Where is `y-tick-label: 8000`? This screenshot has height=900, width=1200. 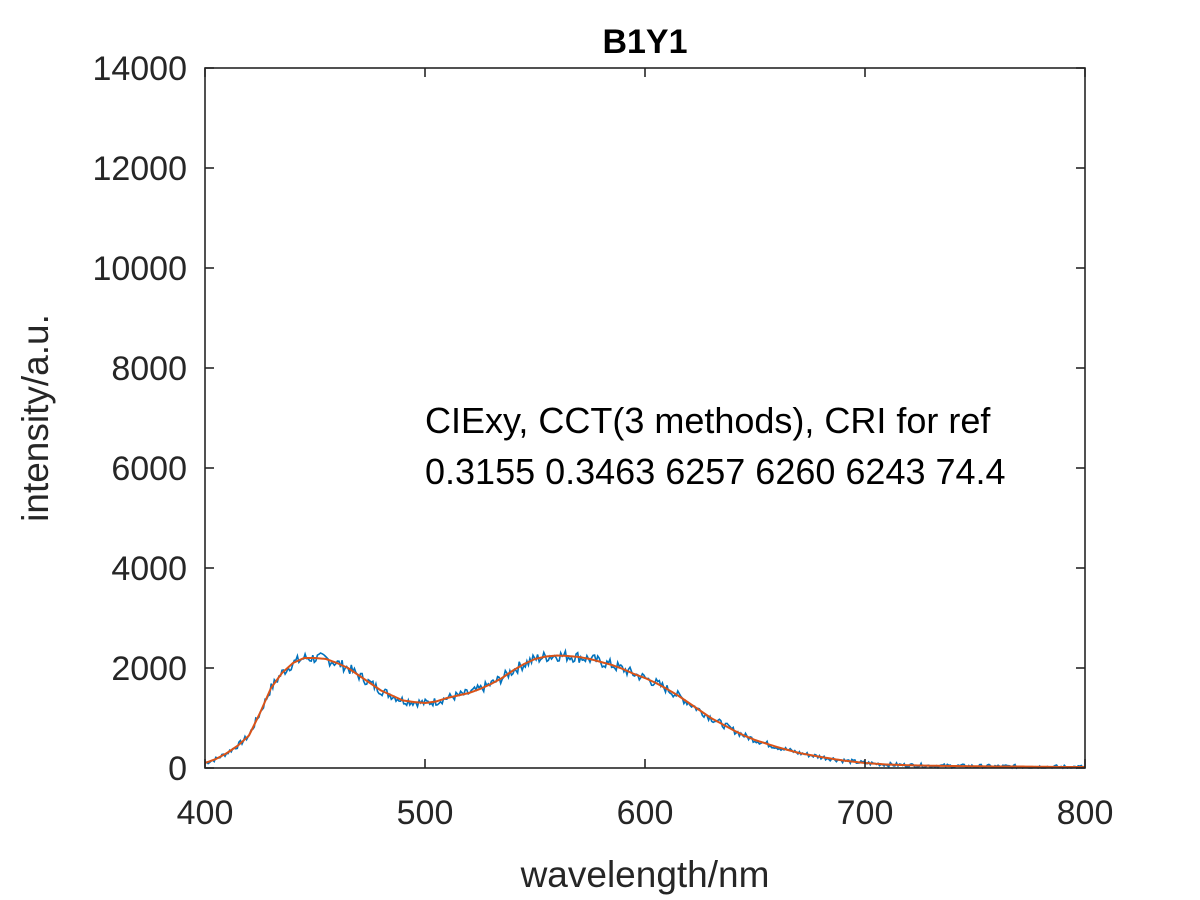 y-tick-label: 8000 is located at coordinates (149, 369).